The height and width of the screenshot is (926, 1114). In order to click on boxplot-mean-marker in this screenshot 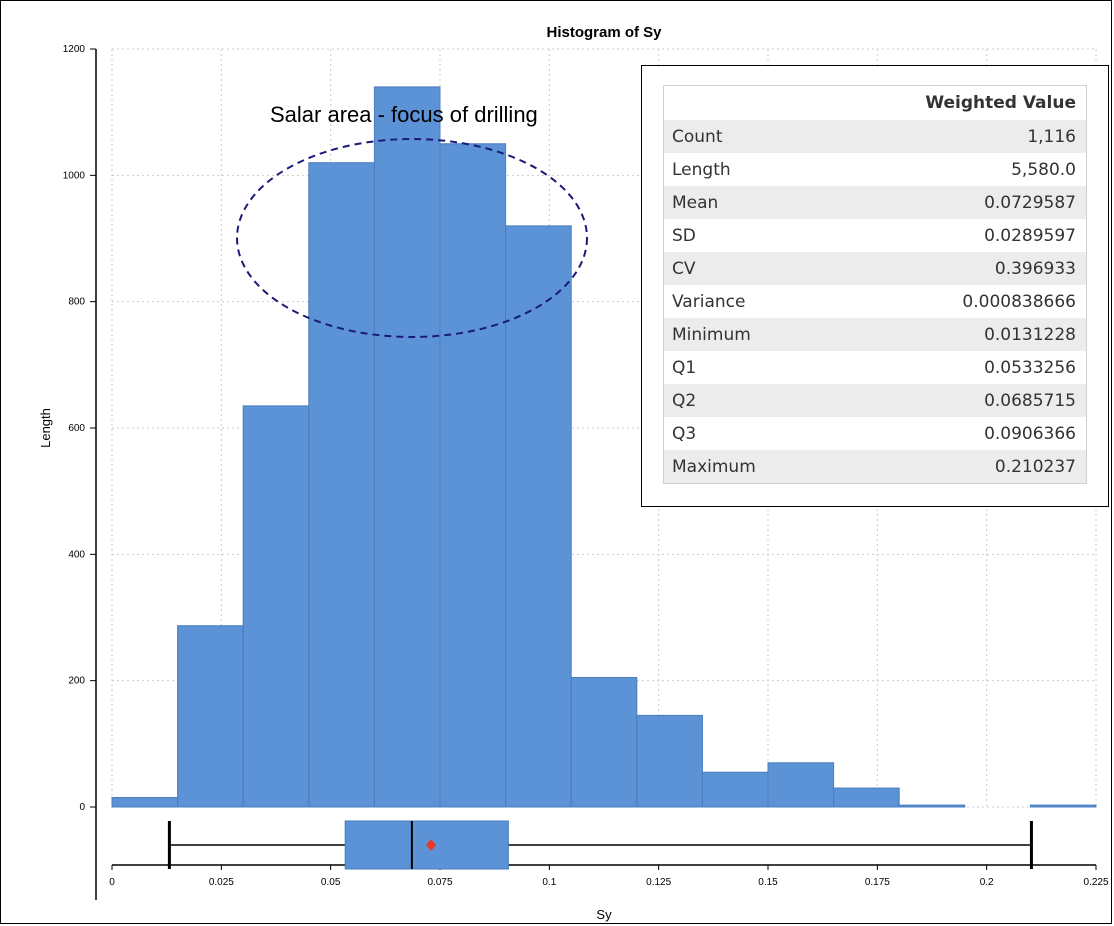, I will do `click(431, 845)`.